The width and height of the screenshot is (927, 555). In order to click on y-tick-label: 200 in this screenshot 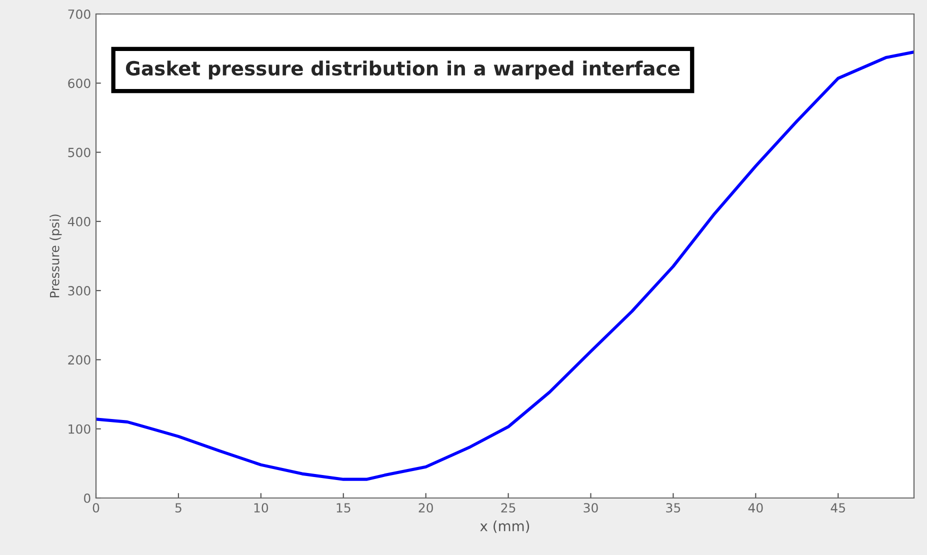, I will do `click(79, 360)`.